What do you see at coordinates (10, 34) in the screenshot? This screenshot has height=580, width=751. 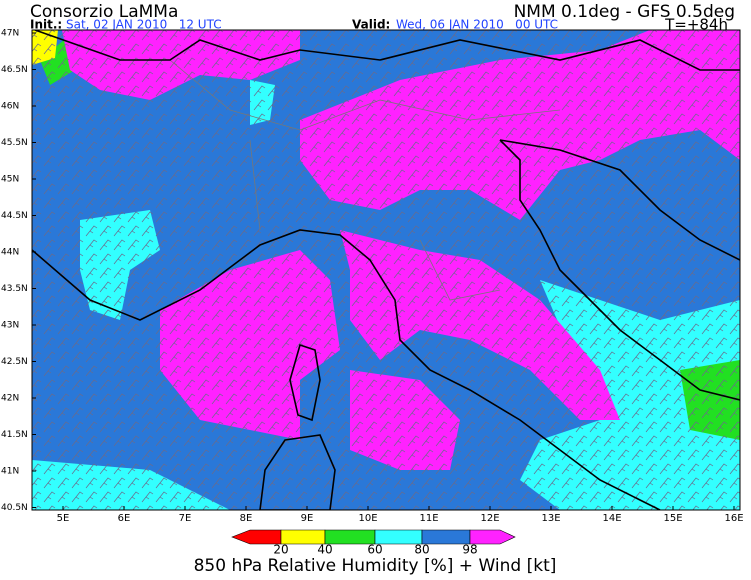 I see `lat-label: 47N` at bounding box center [10, 34].